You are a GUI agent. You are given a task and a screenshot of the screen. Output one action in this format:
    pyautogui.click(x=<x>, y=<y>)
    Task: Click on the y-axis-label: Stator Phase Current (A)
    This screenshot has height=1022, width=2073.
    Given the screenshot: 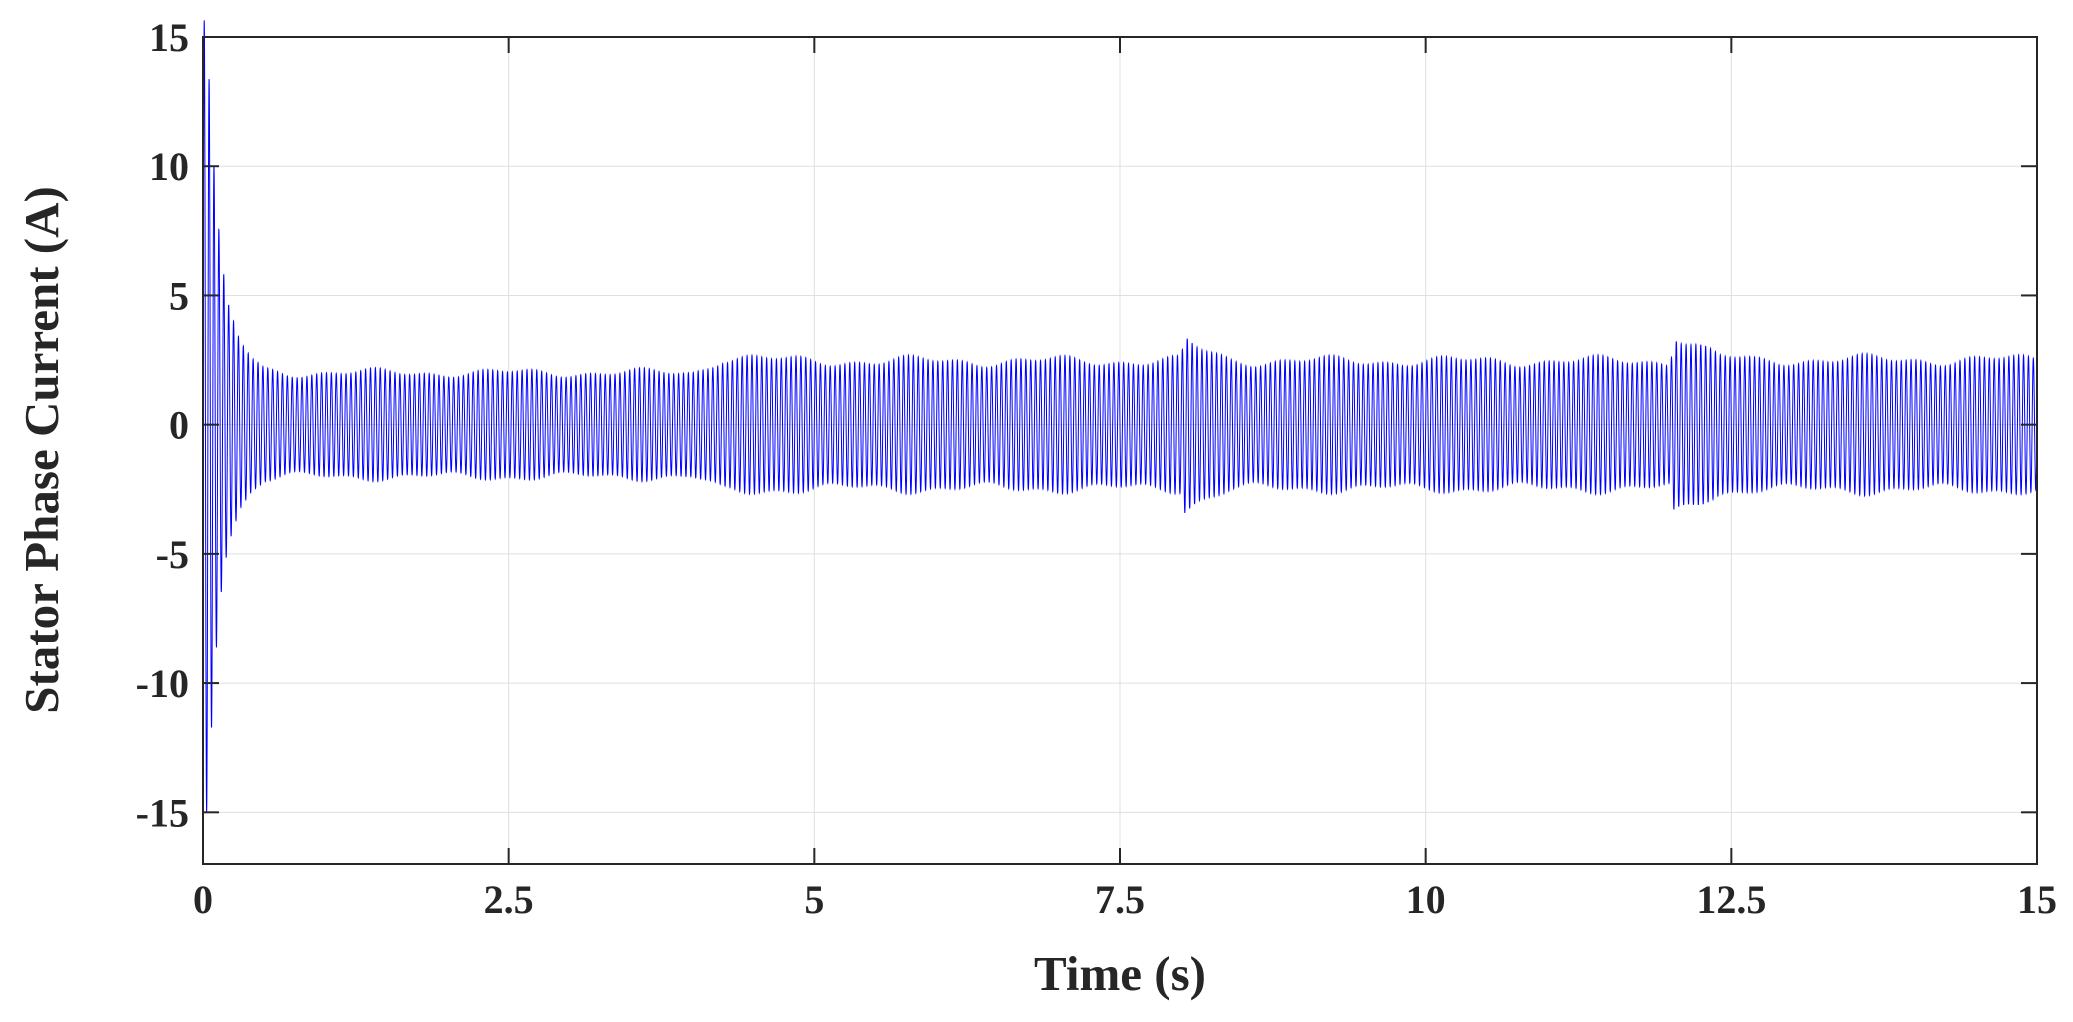 What is the action you would take?
    pyautogui.click(x=41, y=450)
    